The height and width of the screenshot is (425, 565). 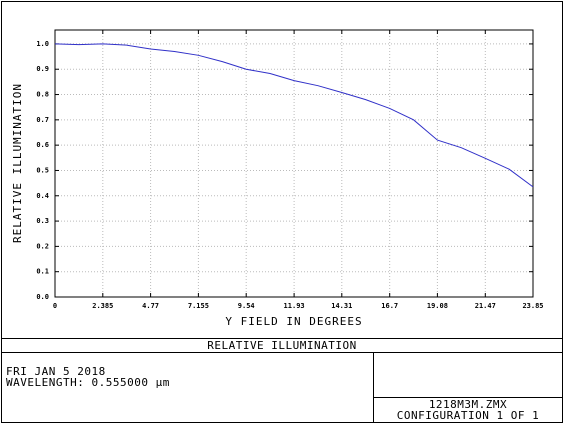 What do you see at coordinates (468, 415) in the screenshot?
I see `footer-config: CONFIGURATION 1 OF 1` at bounding box center [468, 415].